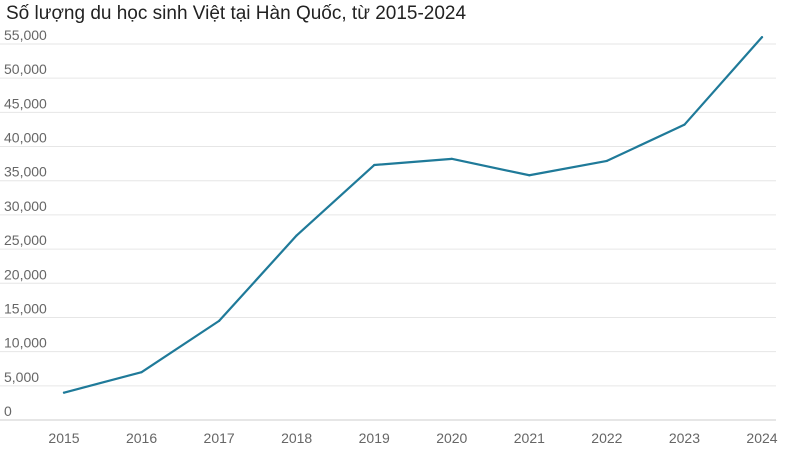  I want to click on x-tick-label: 2019, so click(374, 438).